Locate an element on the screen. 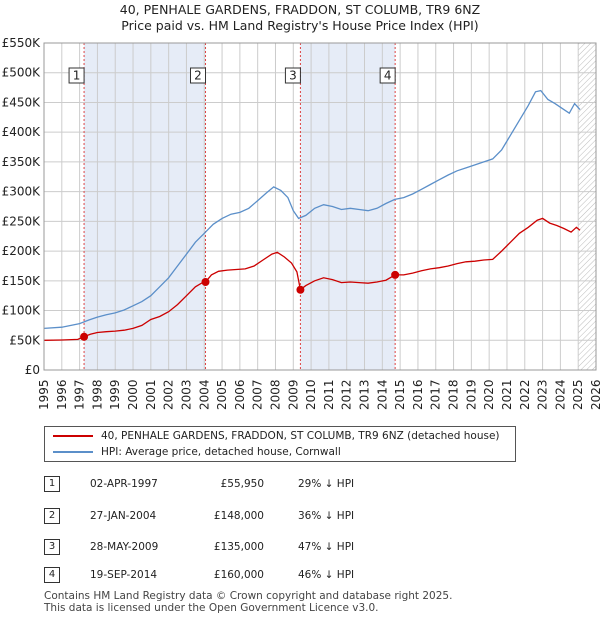  x-tick-label: 1999 is located at coordinates (115, 394).